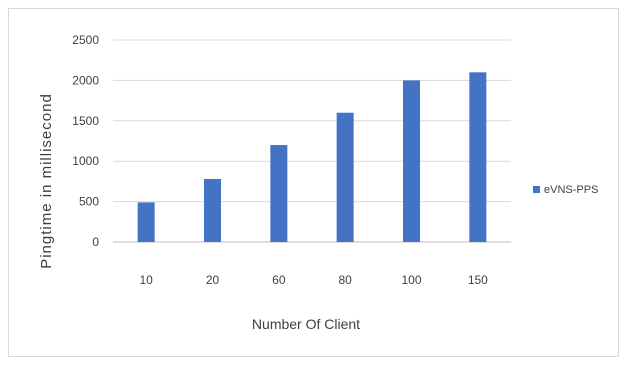  I want to click on y-tick-label: 0, so click(95, 242).